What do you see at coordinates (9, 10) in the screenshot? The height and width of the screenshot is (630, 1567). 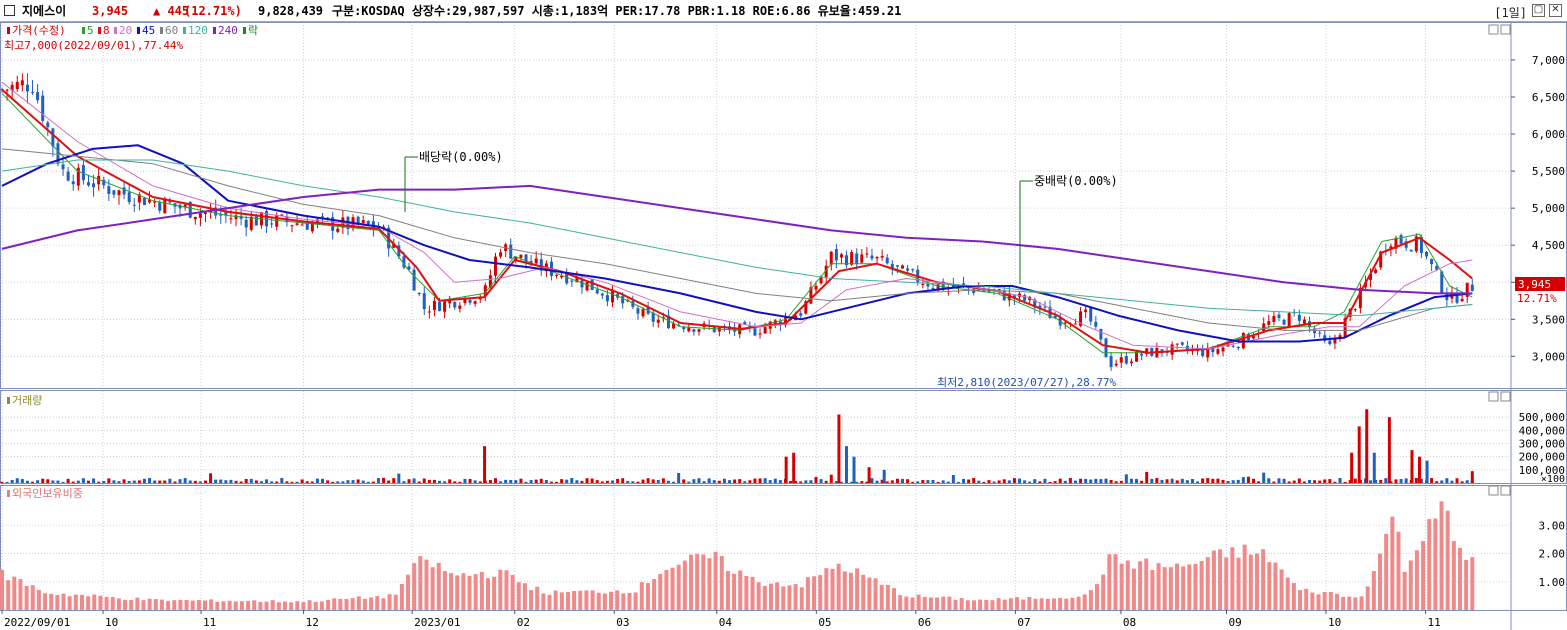 I see `select-checkbox` at bounding box center [9, 10].